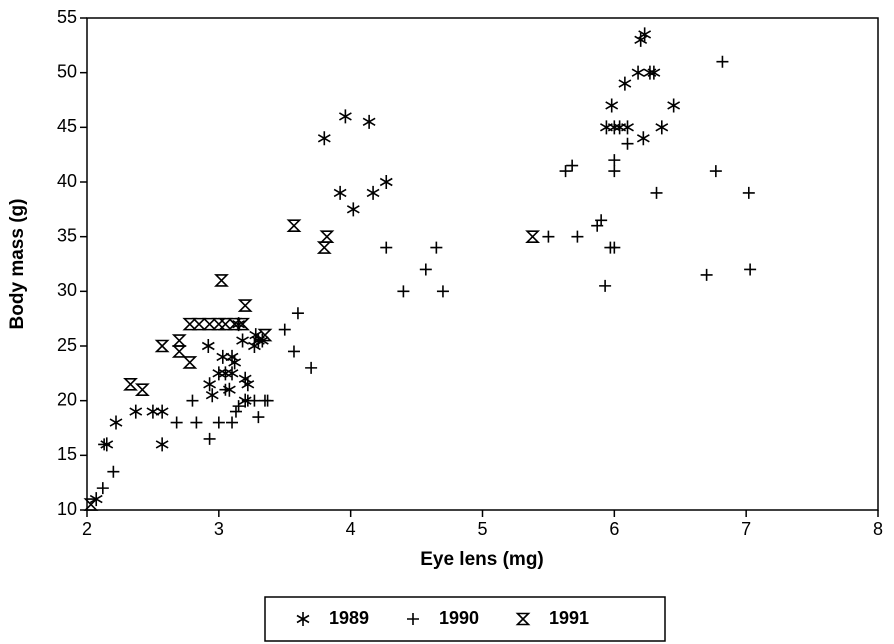 The width and height of the screenshot is (894, 644). I want to click on x-tick-label: 3, so click(219, 529).